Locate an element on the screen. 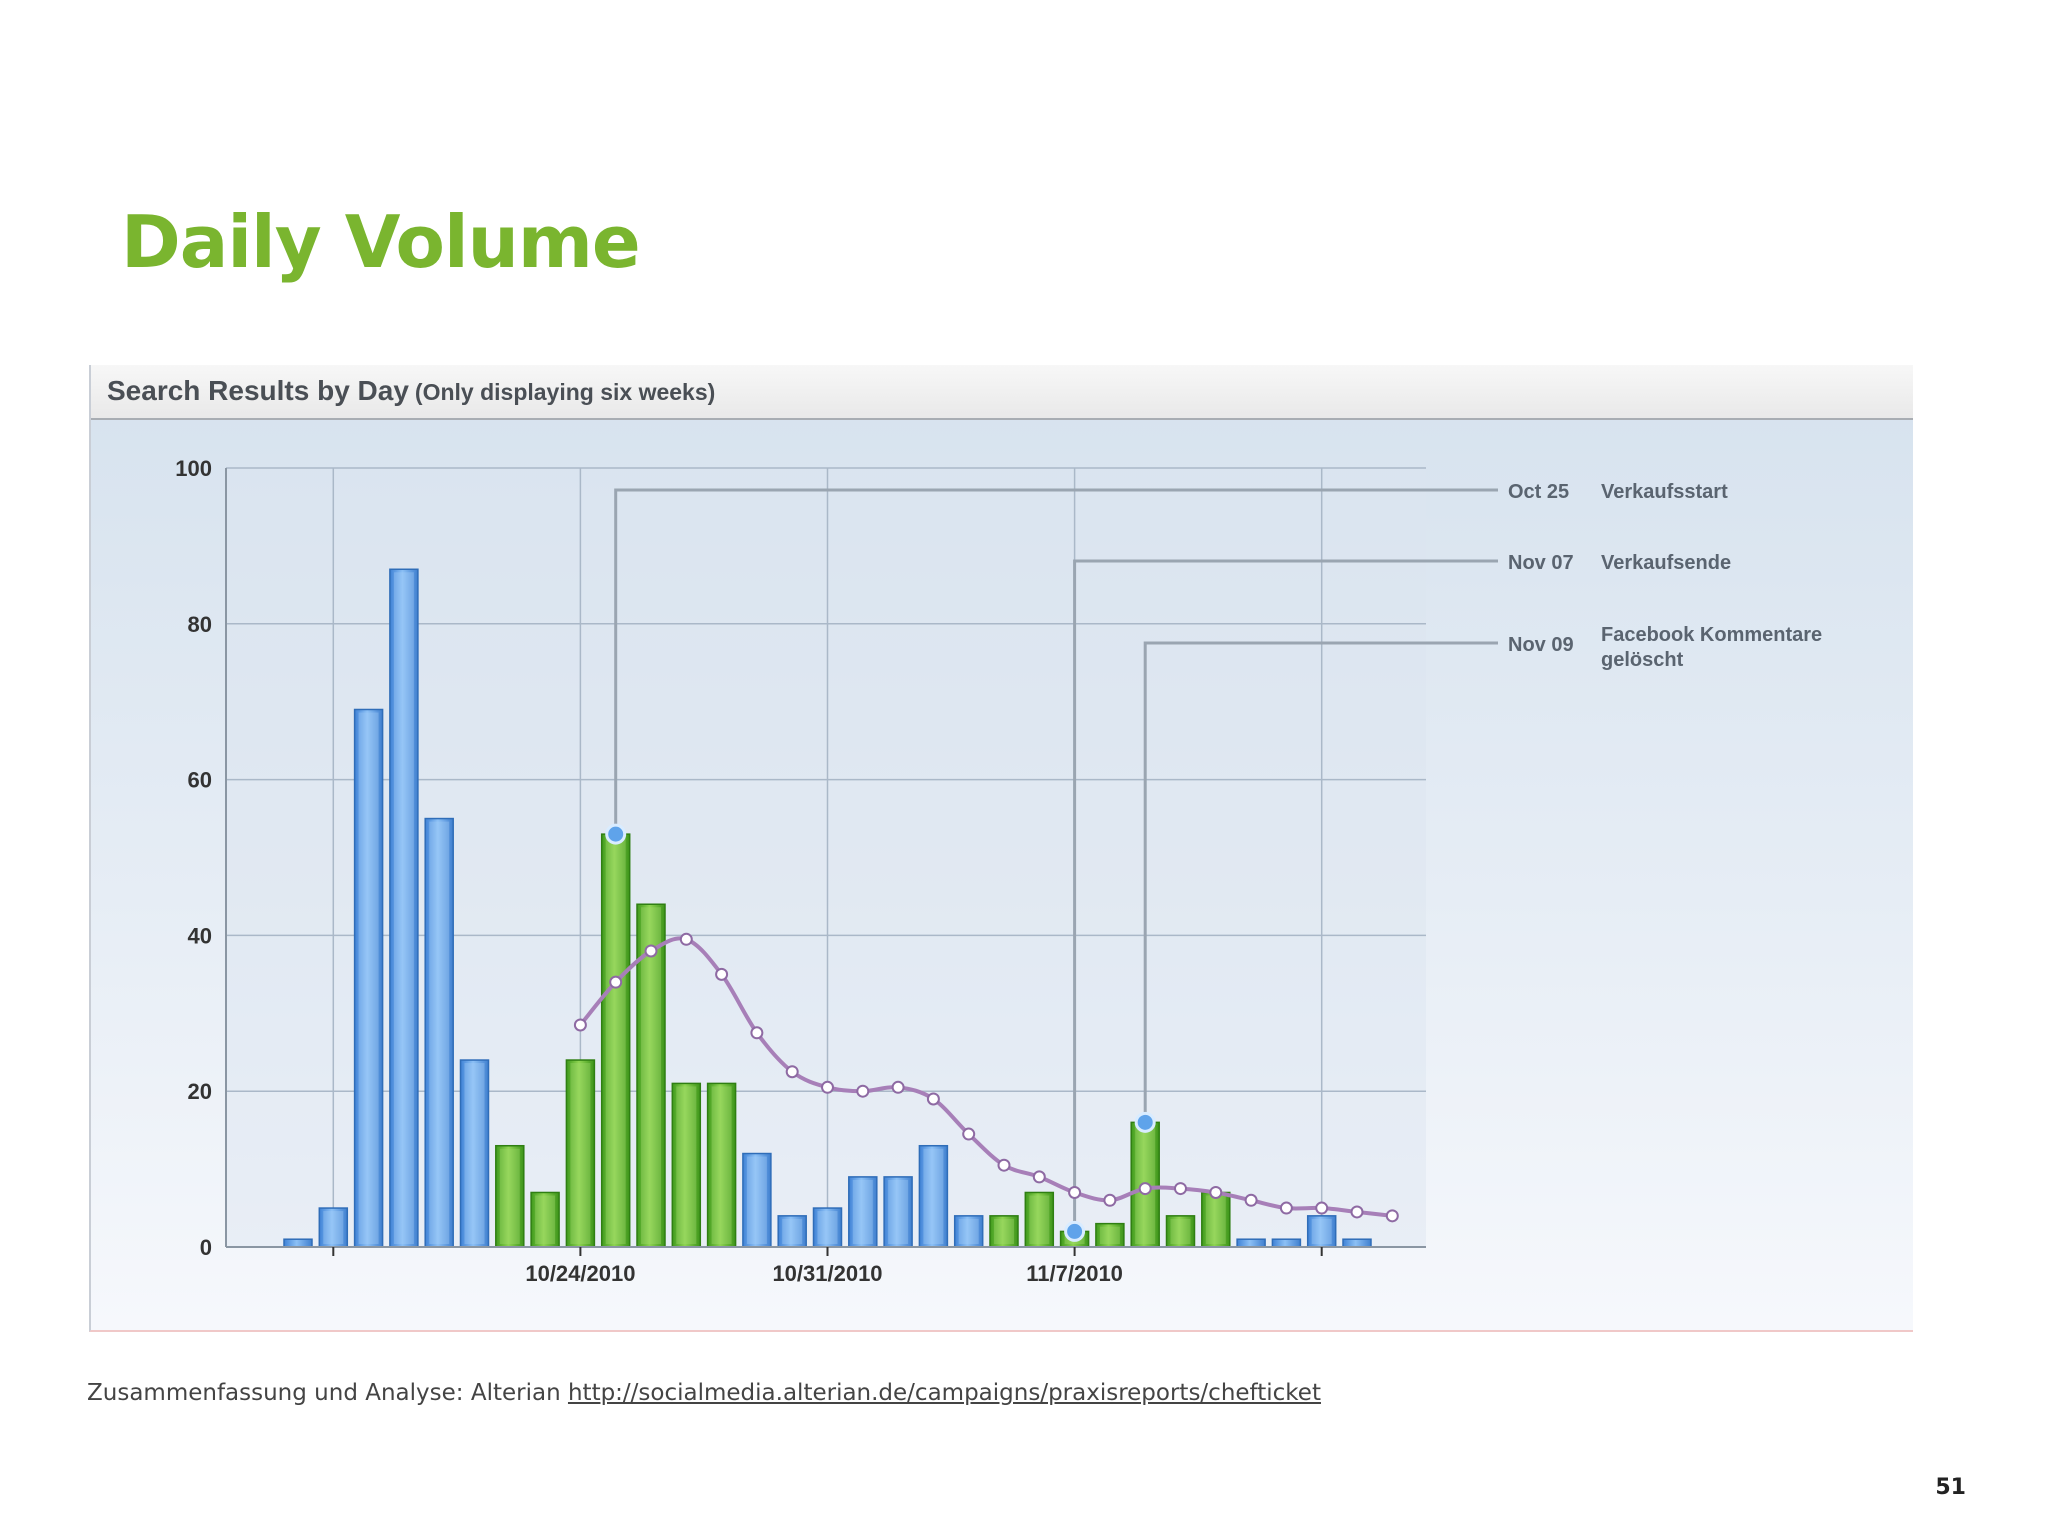  y-tick-label: 20 is located at coordinates (200, 1091).